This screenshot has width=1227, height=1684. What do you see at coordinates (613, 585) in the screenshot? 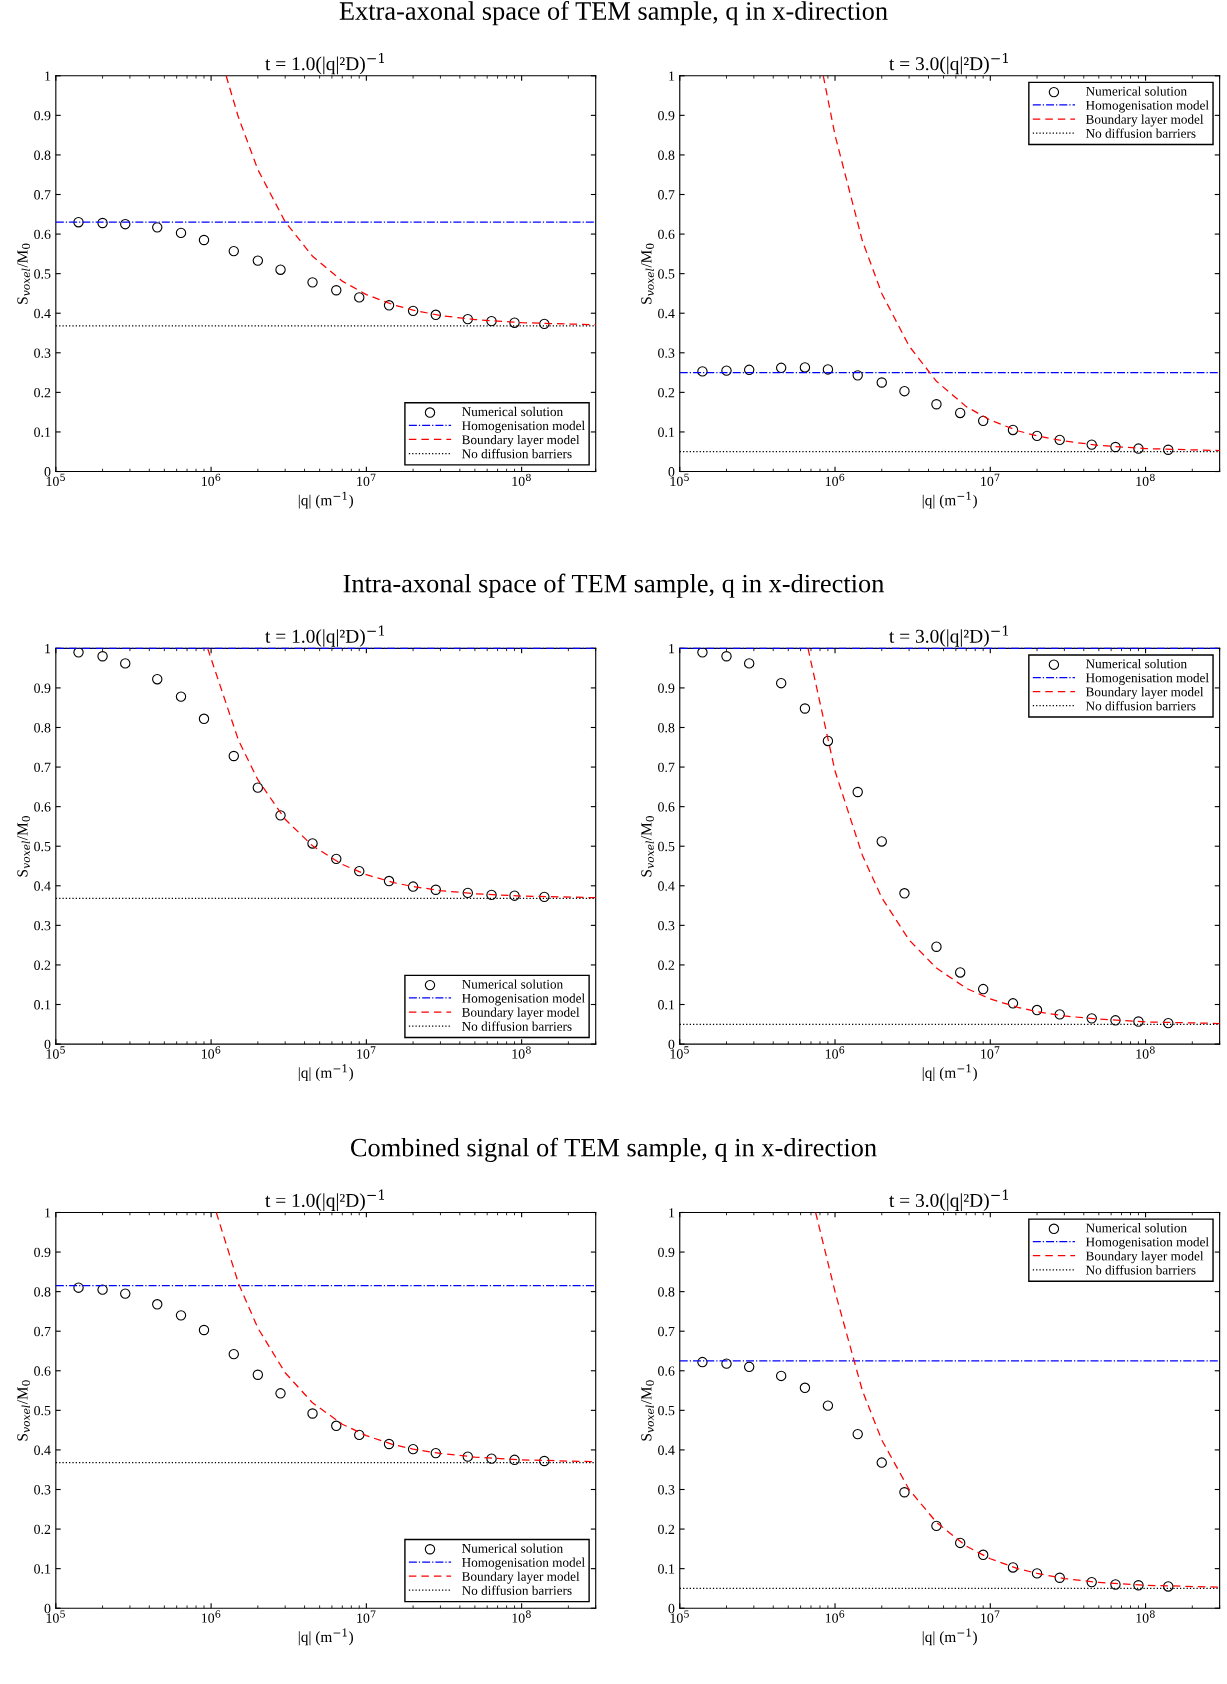
I see `chart-title: Intra-axonal space of TEM sample, q in x-direction` at bounding box center [613, 585].